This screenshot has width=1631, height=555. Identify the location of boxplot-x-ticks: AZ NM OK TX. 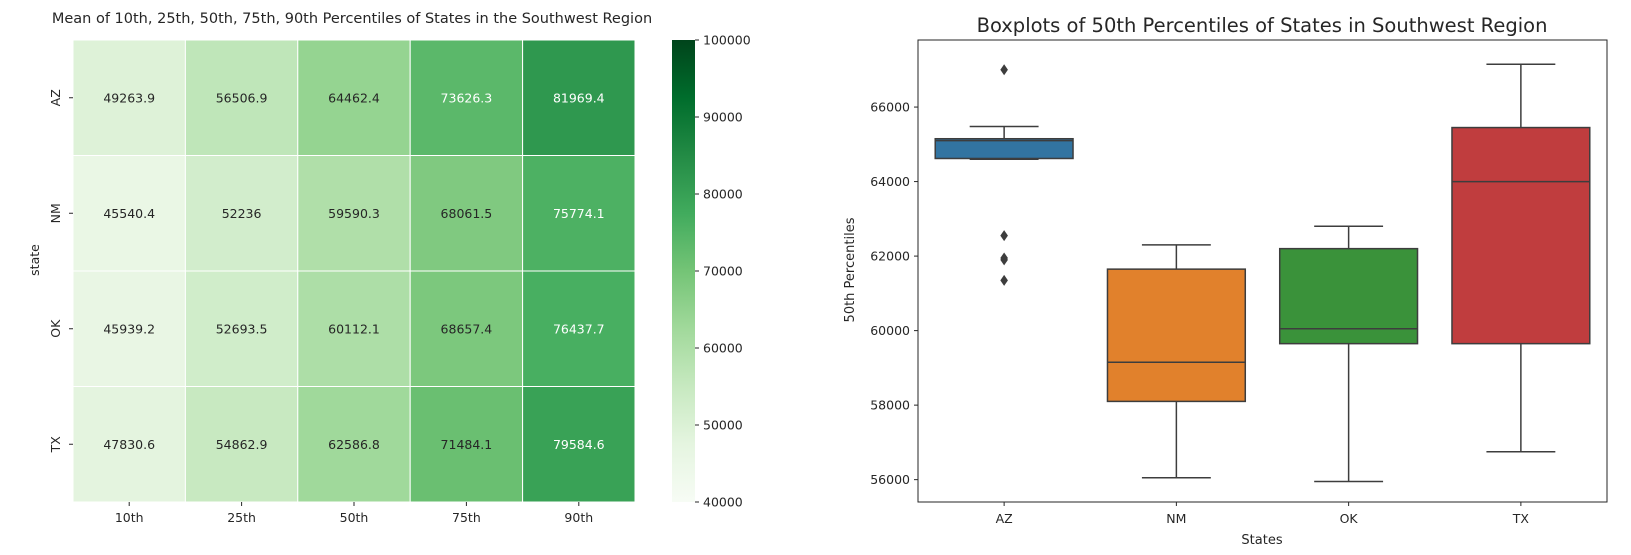
(1263, 514).